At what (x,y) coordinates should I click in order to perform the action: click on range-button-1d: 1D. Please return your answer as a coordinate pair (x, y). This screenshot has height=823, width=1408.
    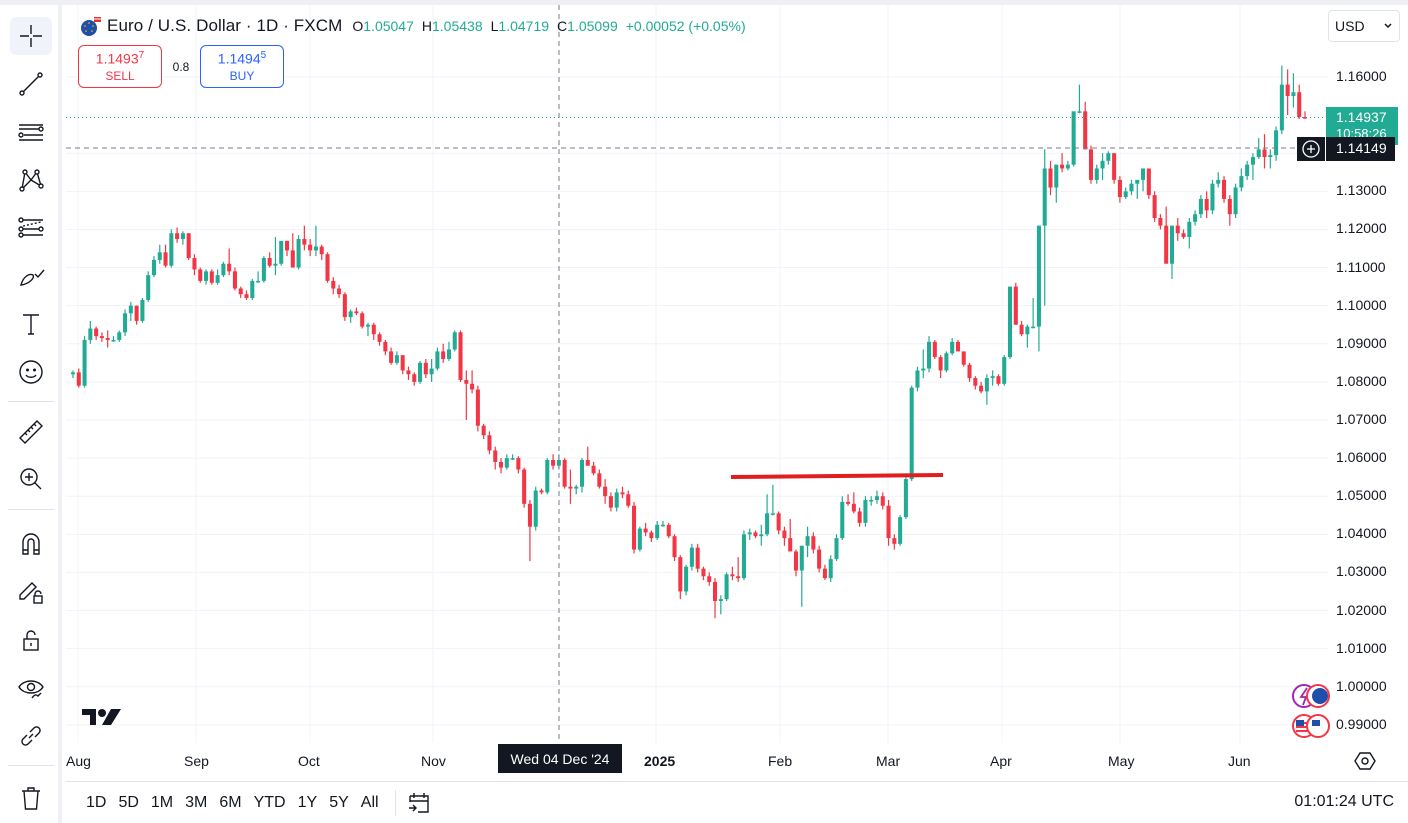
    Looking at the image, I should click on (96, 802).